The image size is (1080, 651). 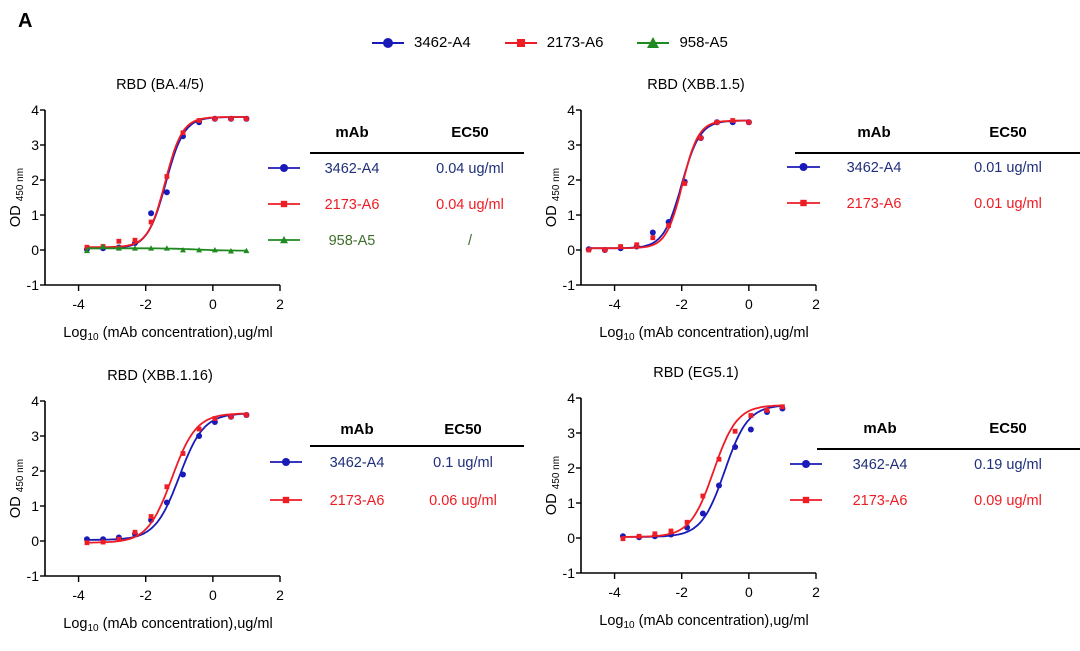 What do you see at coordinates (470, 241) in the screenshot?
I see `row-ec50-value: /` at bounding box center [470, 241].